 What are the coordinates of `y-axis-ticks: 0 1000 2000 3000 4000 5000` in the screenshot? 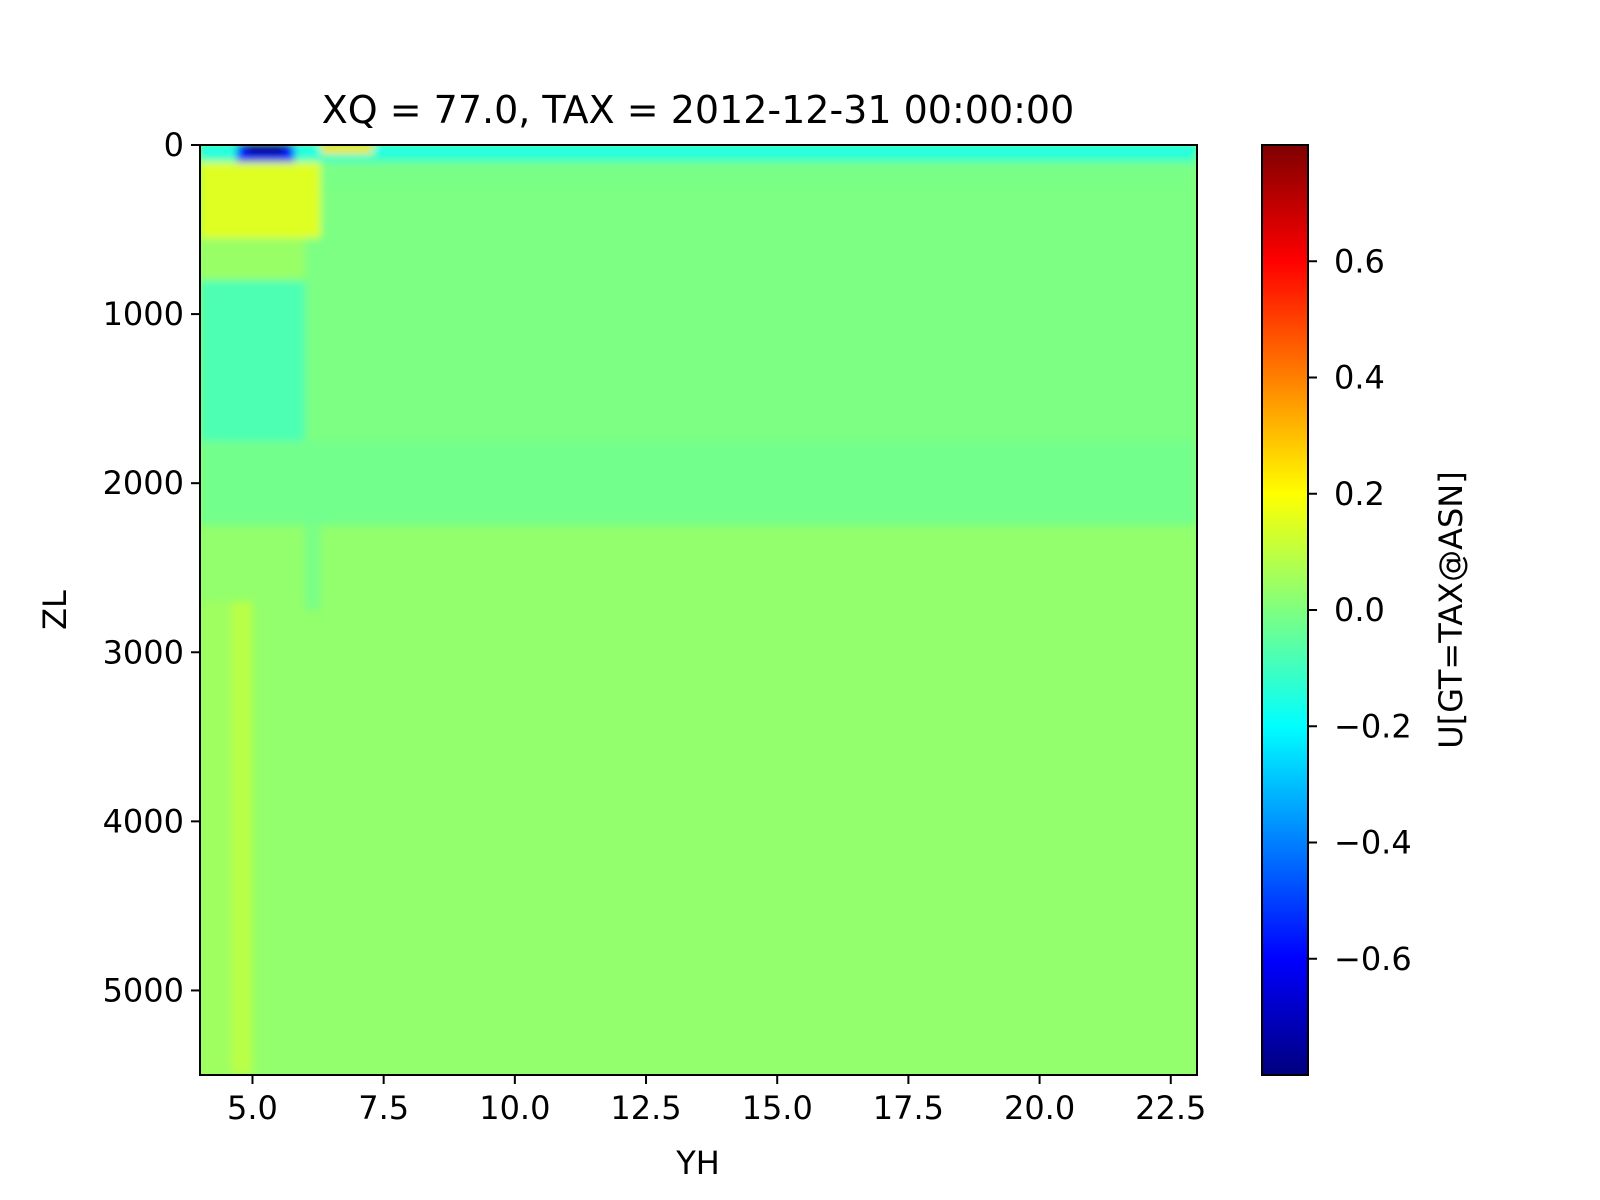 It's located at (151, 567).